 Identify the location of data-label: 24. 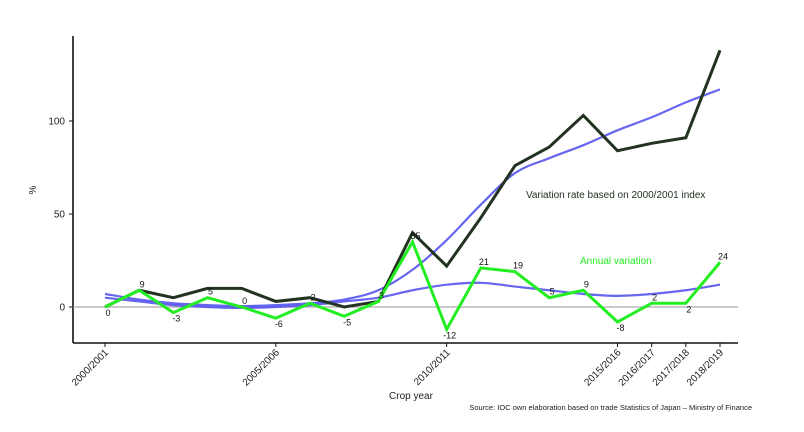
(723, 256).